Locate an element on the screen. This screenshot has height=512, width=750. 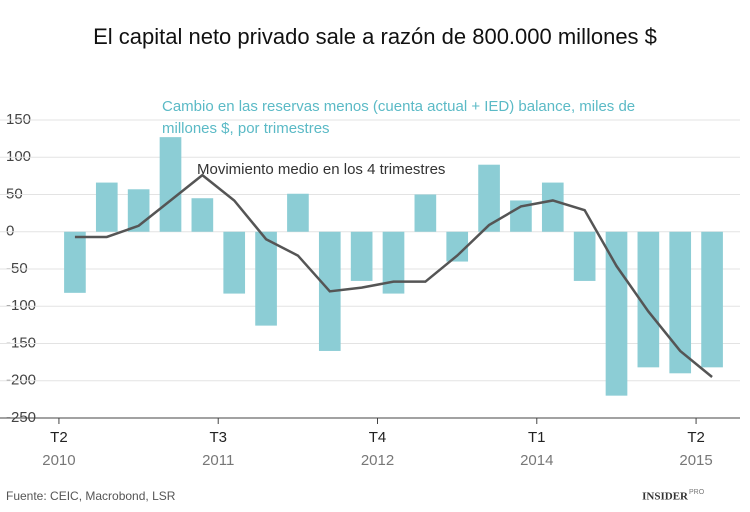
source: Fuente: CEIC, Macrobond, LSR is located at coordinates (91, 496).